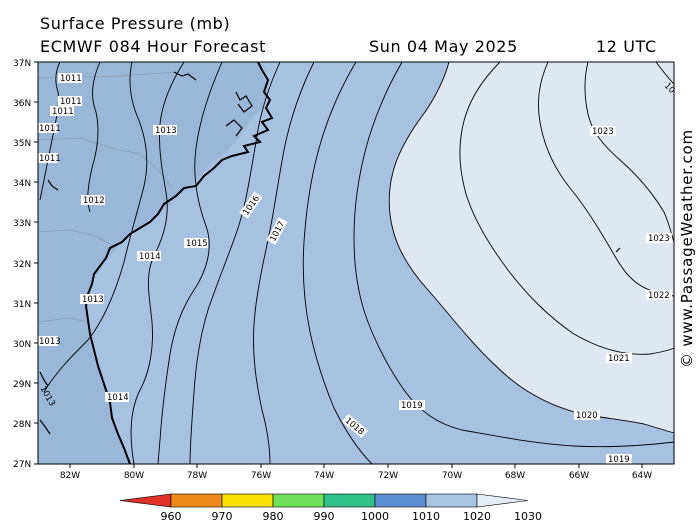 Image resolution: width=700 pixels, height=525 pixels. I want to click on isobar-label-1011e: 1011, so click(49, 158).